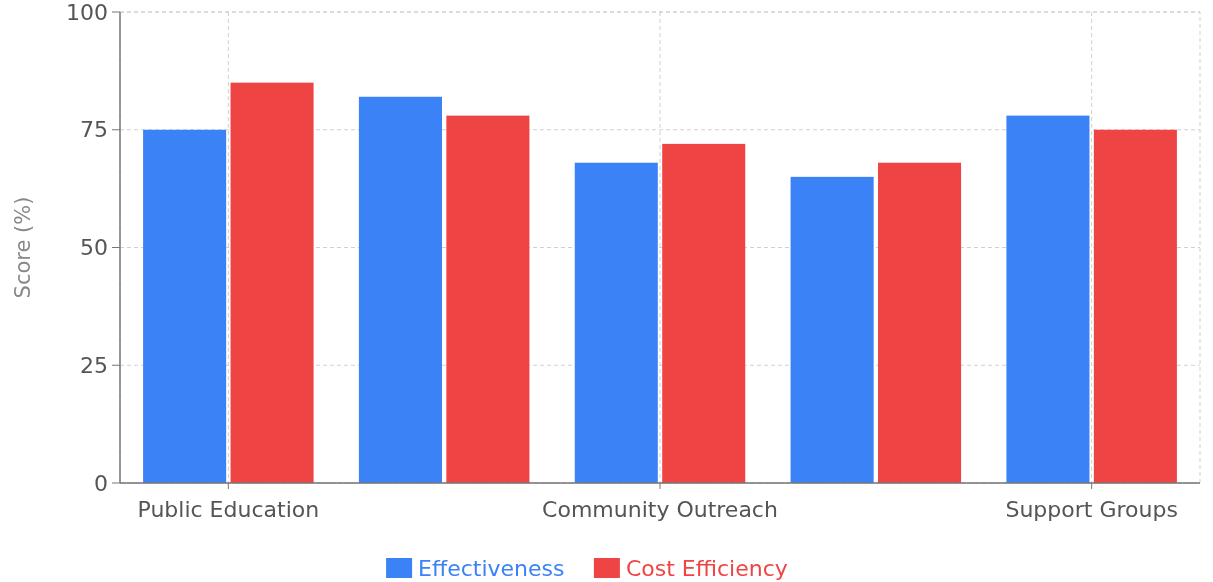 The image size is (1213, 582). I want to click on x-tick-label: Support Groups, so click(1091, 509).